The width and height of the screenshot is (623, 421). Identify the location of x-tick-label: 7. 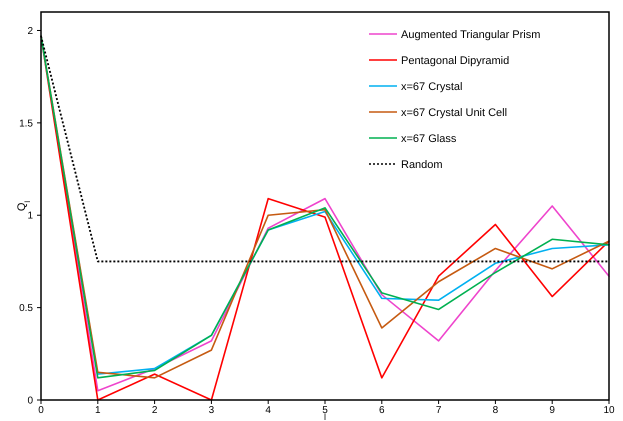
(439, 410).